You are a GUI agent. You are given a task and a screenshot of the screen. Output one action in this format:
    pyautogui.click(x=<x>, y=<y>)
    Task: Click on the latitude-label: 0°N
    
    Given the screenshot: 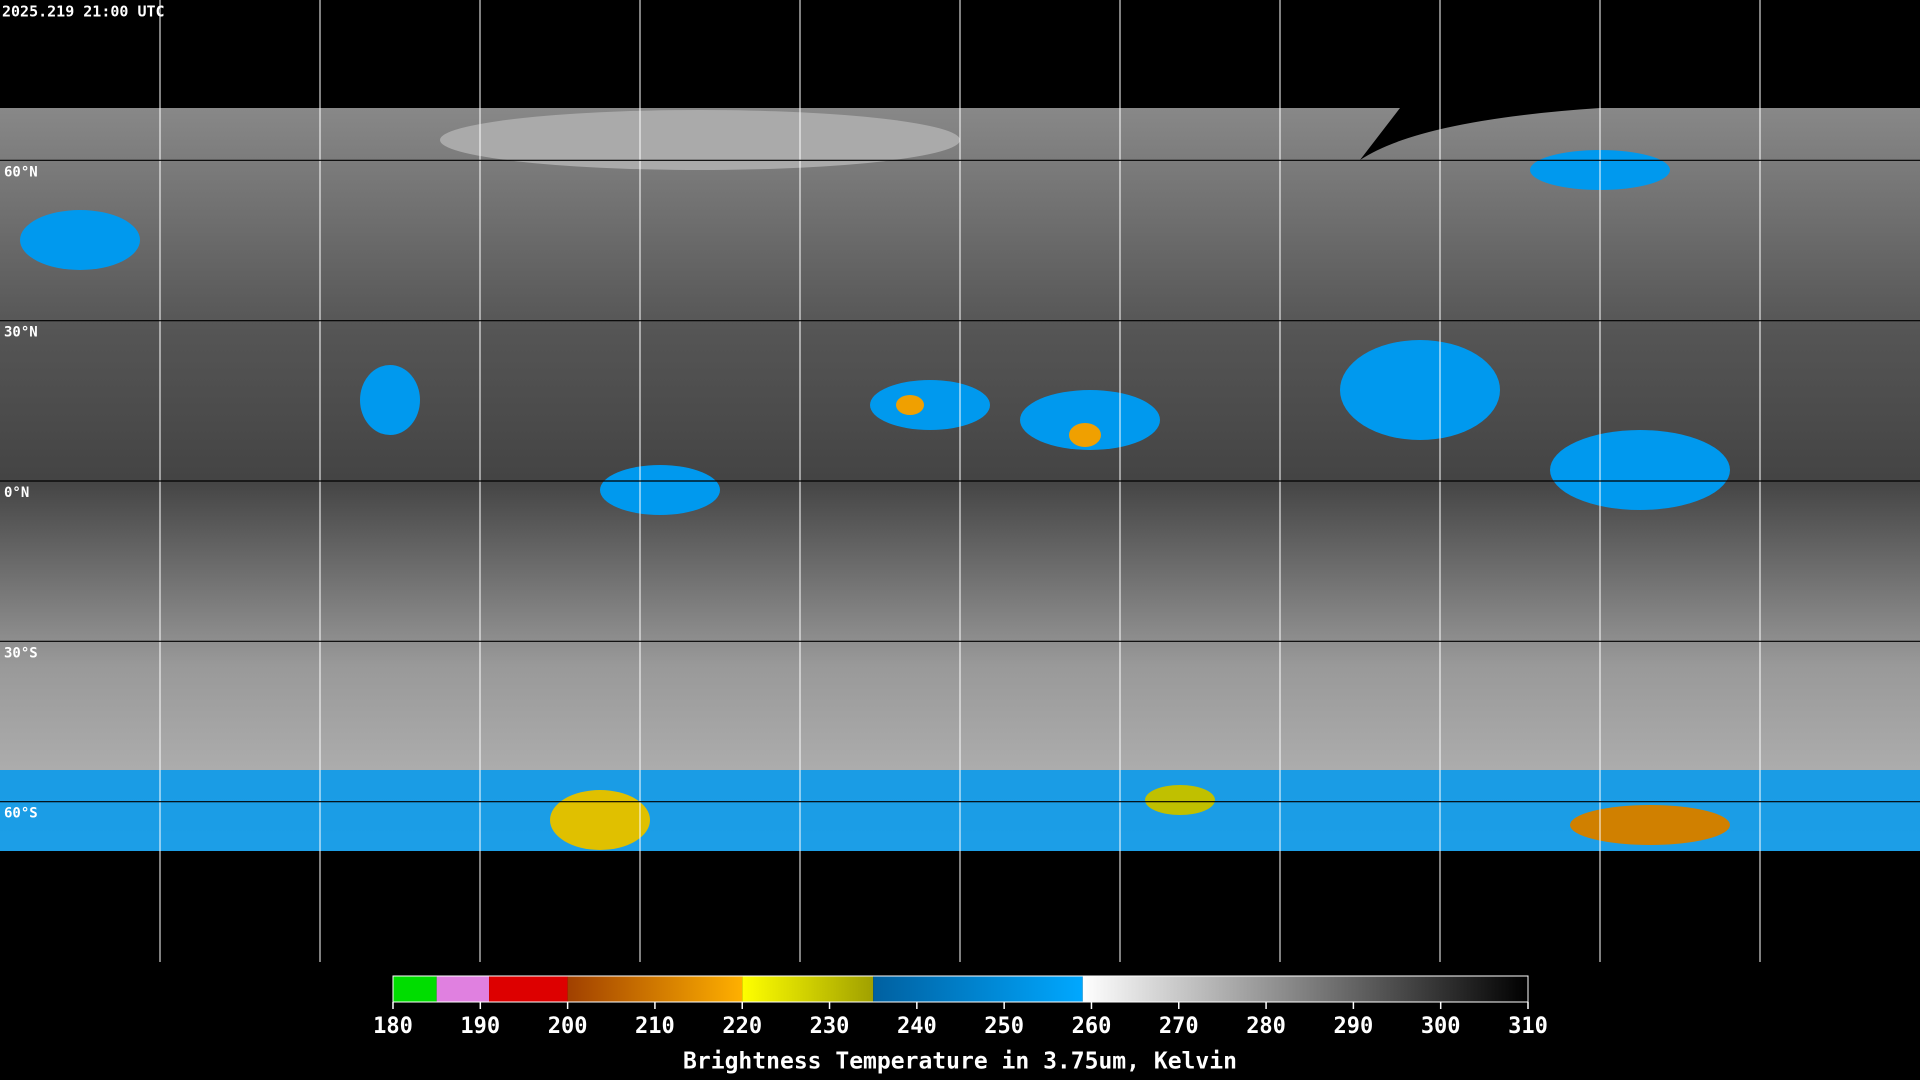 What is the action you would take?
    pyautogui.click(x=16, y=493)
    